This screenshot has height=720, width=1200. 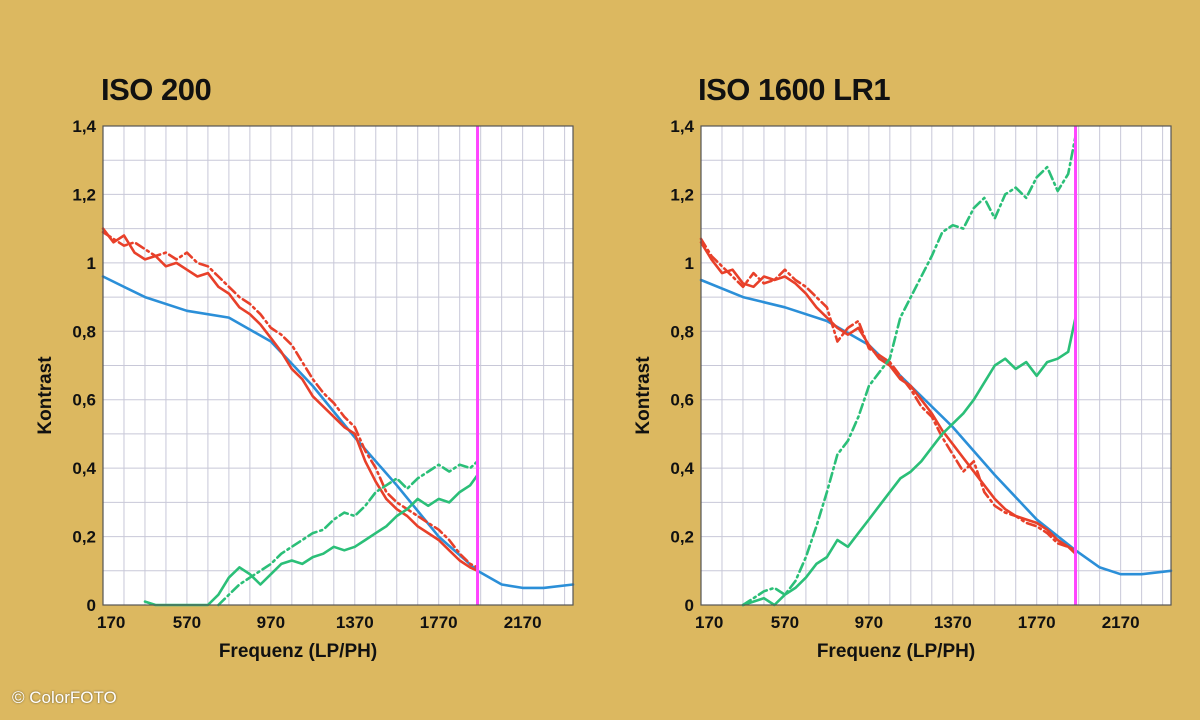 What do you see at coordinates (64, 697) in the screenshot?
I see `copyright-credit: © ColorFOTO` at bounding box center [64, 697].